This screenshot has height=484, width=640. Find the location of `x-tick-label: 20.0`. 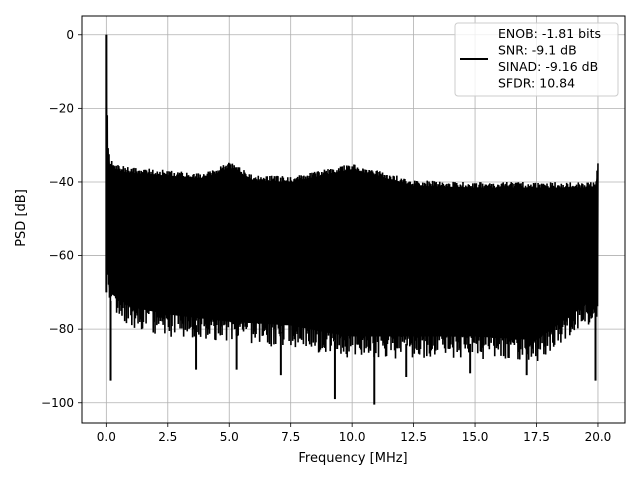

x-tick-label: 20.0 is located at coordinates (598, 437).